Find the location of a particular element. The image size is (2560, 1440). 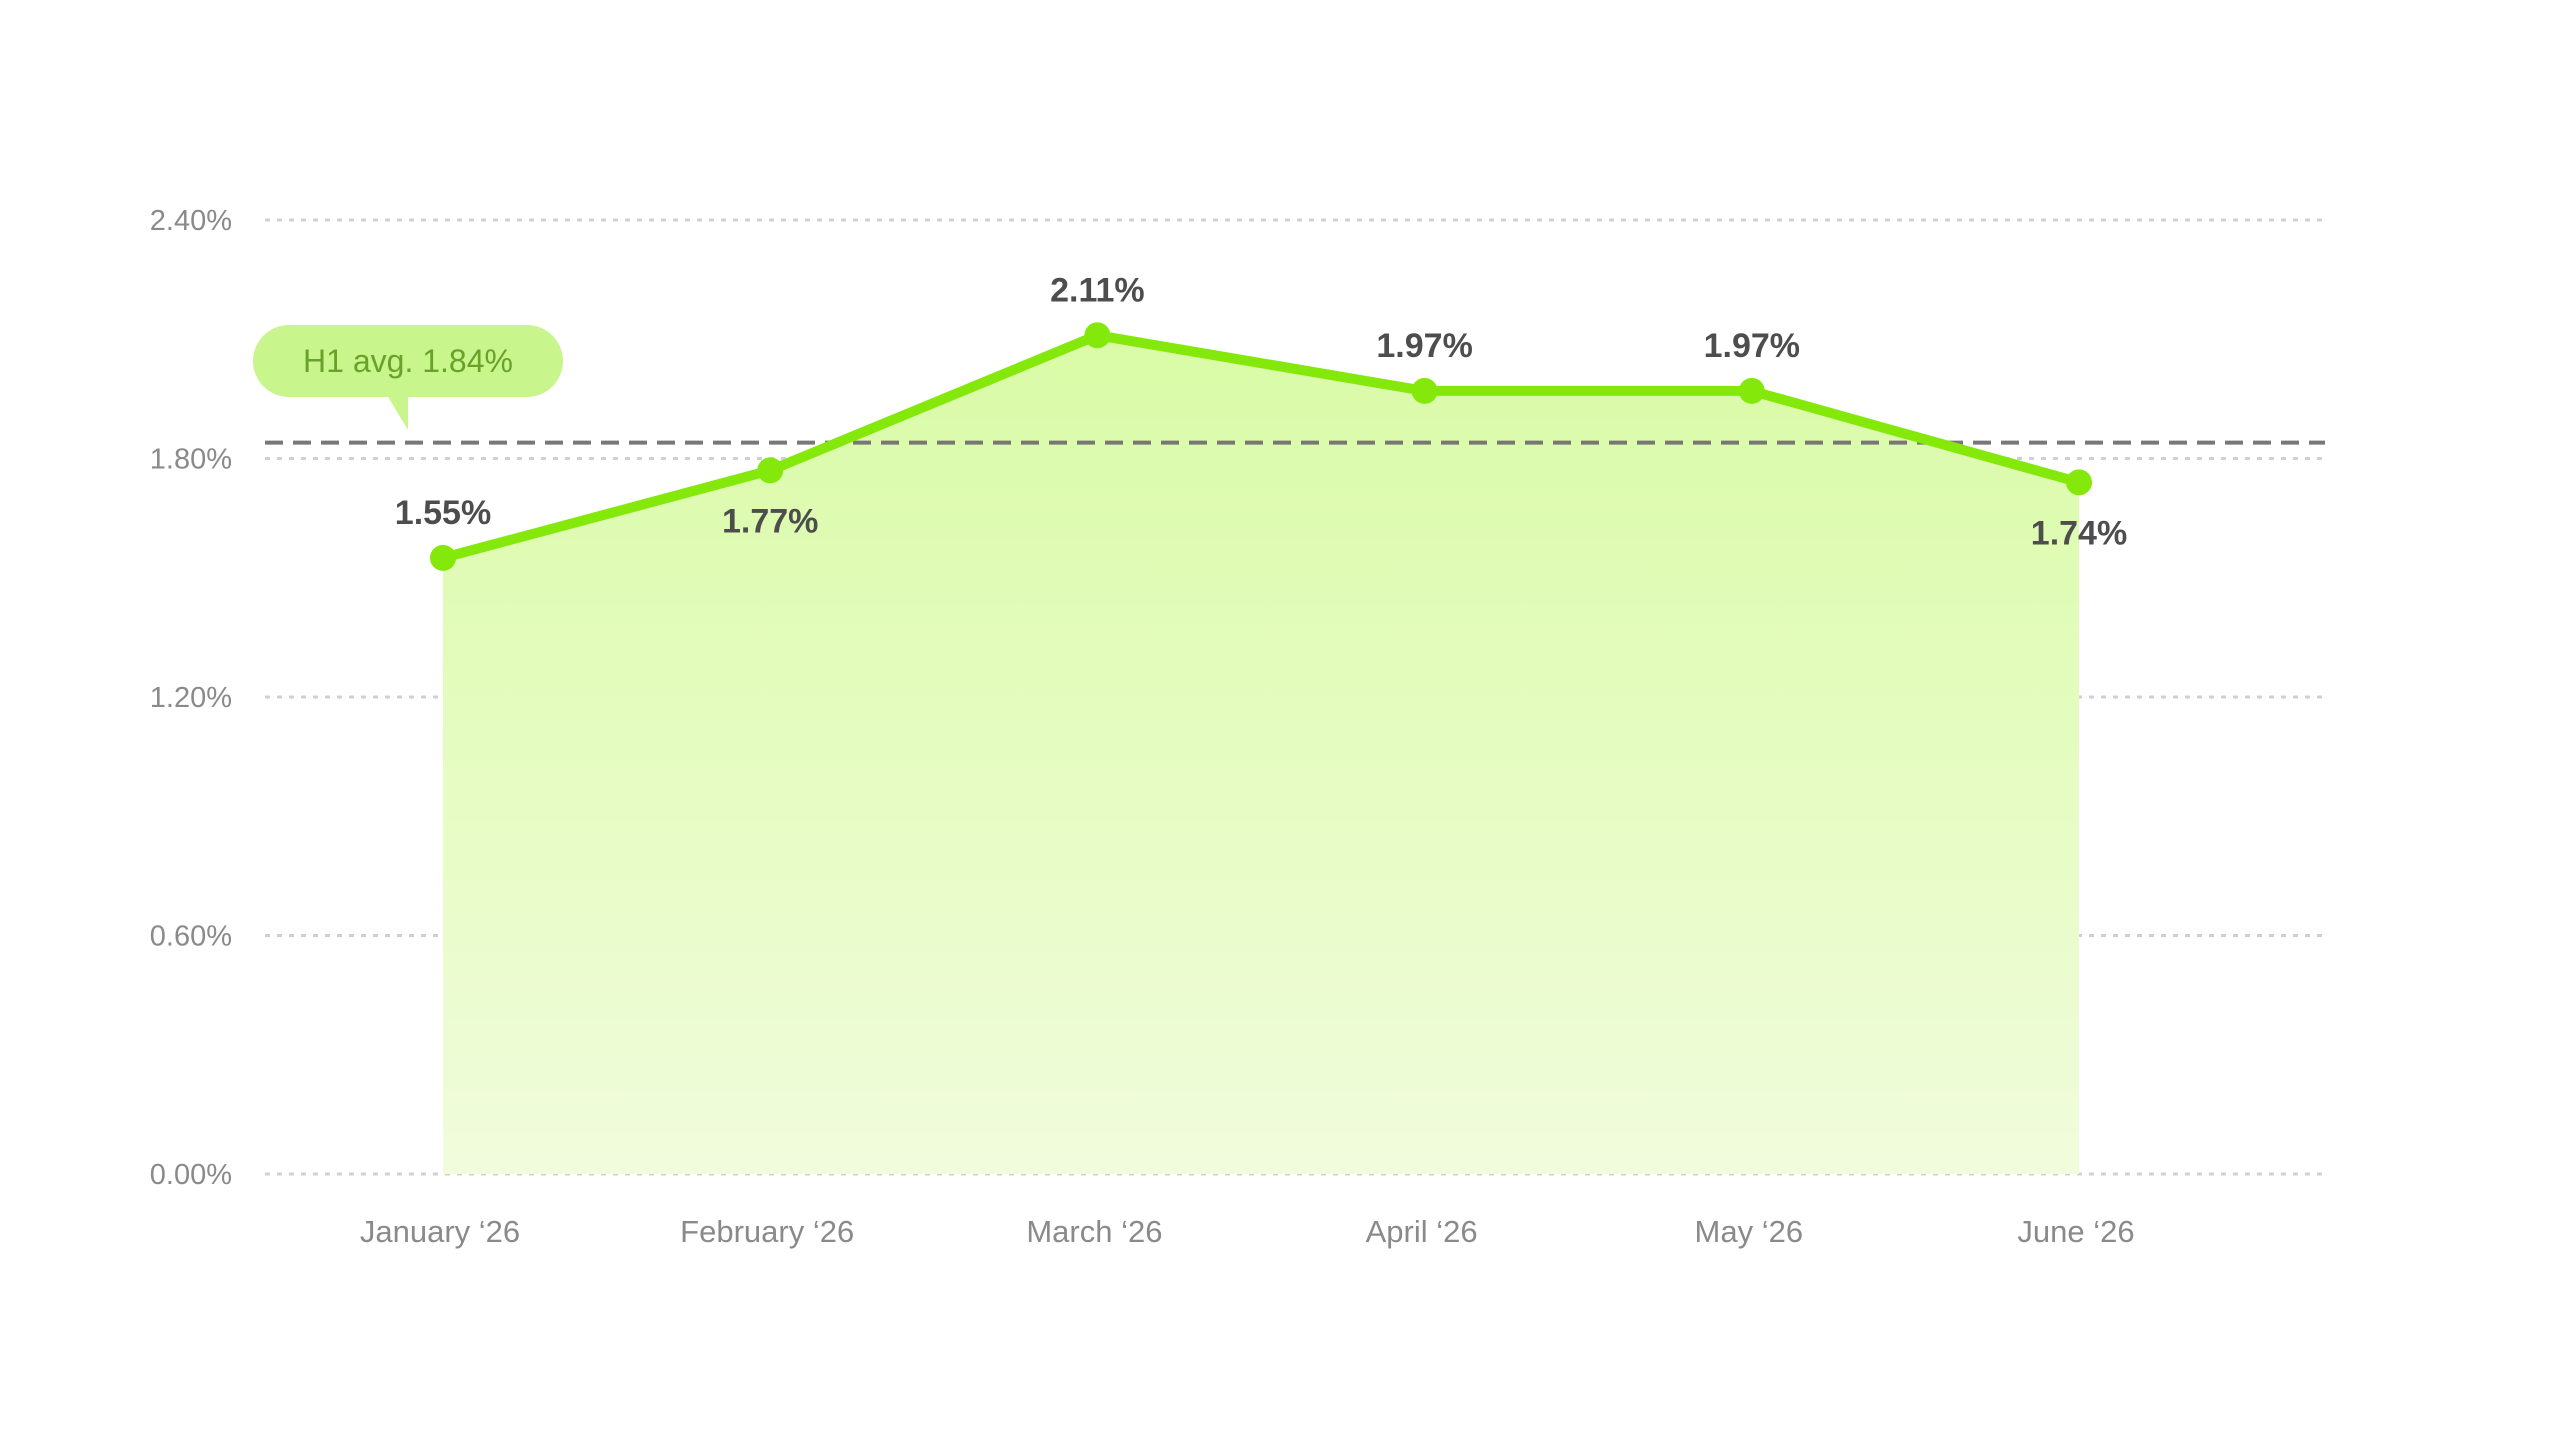

y-tick-label: 2.40% is located at coordinates (191, 221).